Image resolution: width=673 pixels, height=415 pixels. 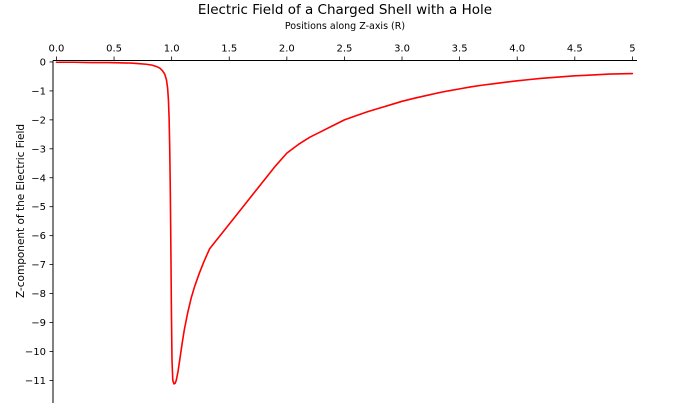 I want to click on x-tick-label: 4.0, so click(x=517, y=49).